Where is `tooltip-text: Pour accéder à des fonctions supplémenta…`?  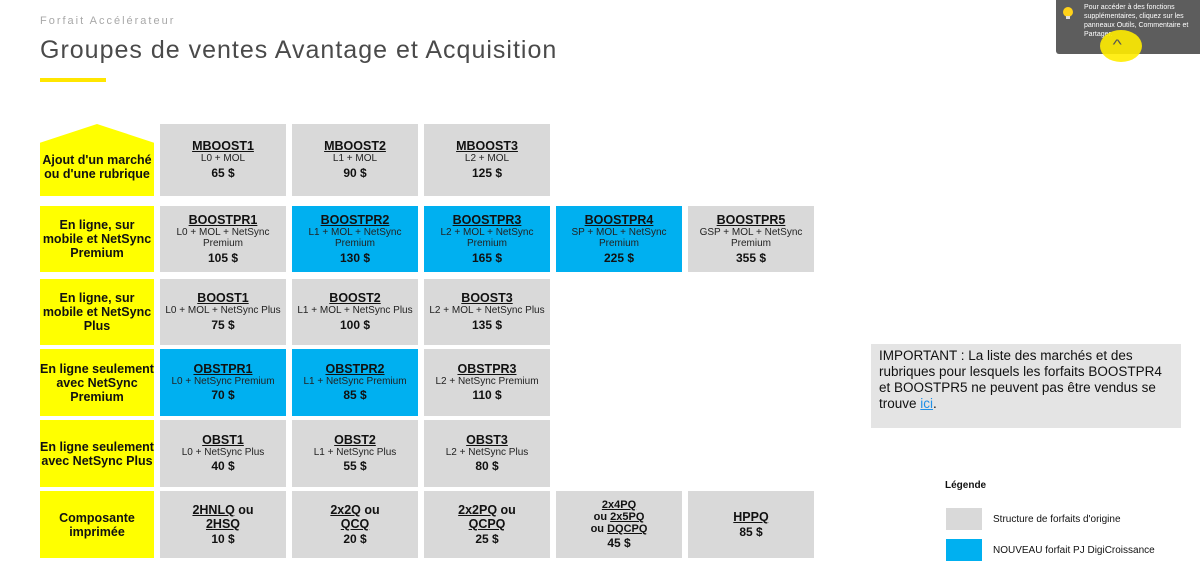
tooltip-text: Pour accéder à des fonctions supplémenta… is located at coordinates (1136, 21).